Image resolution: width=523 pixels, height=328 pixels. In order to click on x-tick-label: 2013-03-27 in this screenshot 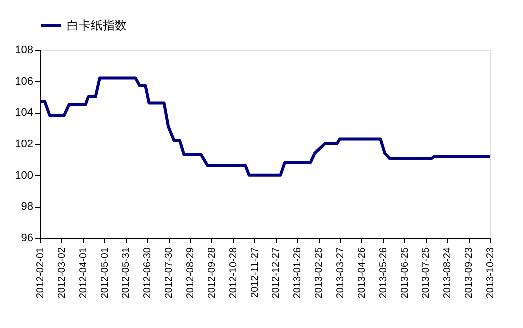, I will do `click(341, 273)`.